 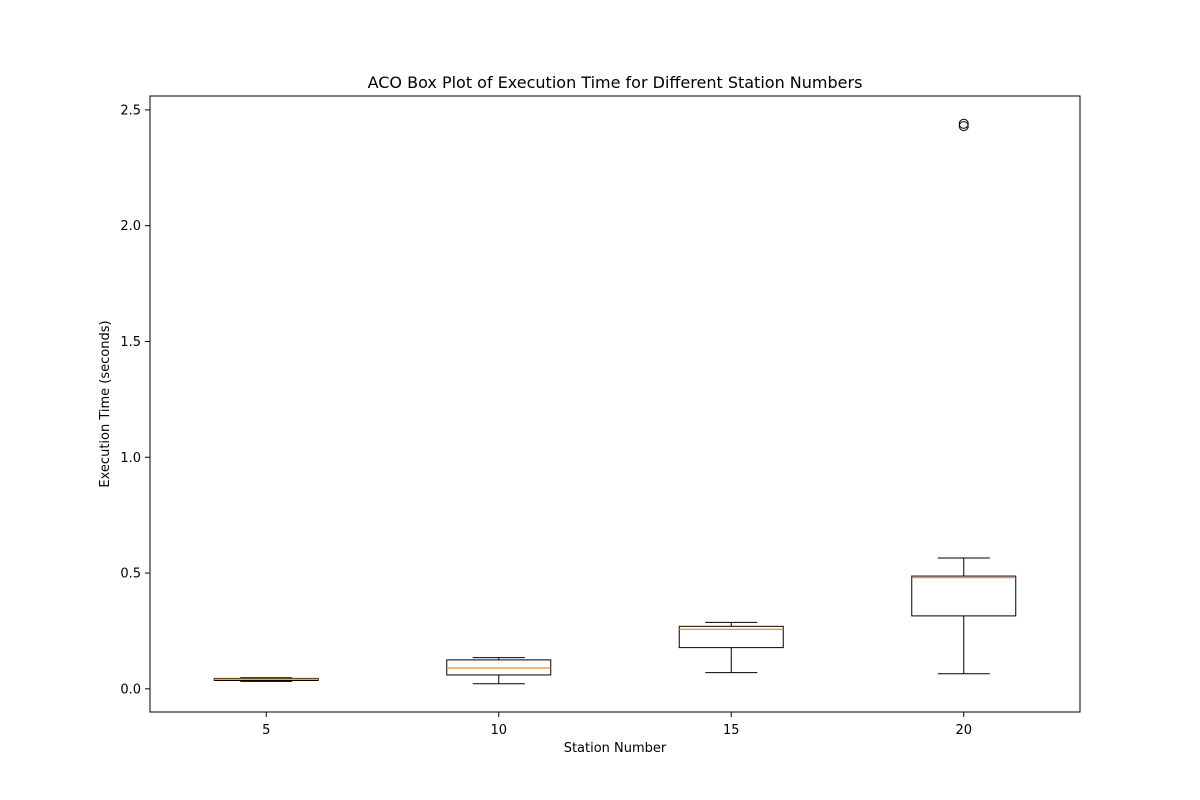 I want to click on y-tick-label: 0.0, so click(x=130, y=689).